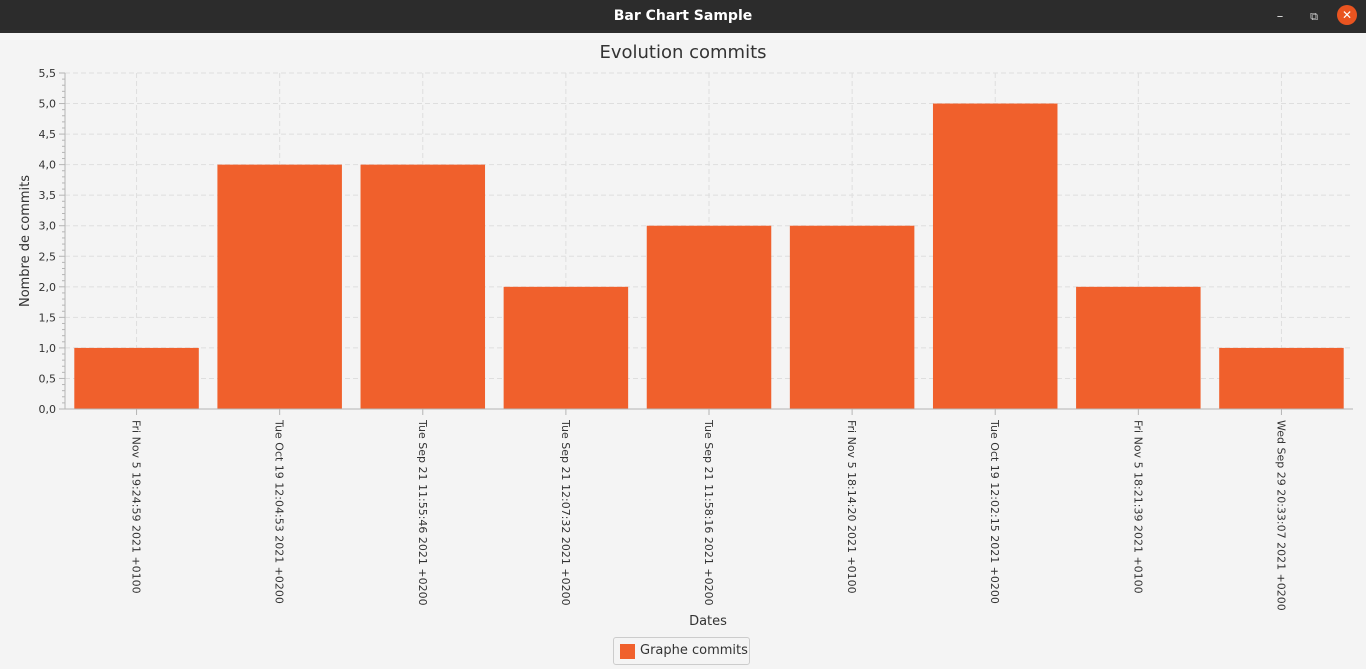 The height and width of the screenshot is (669, 1366). I want to click on x-tick-label: Fri Nov 5 18:21:39 2021 +0100, so click(1137, 507).